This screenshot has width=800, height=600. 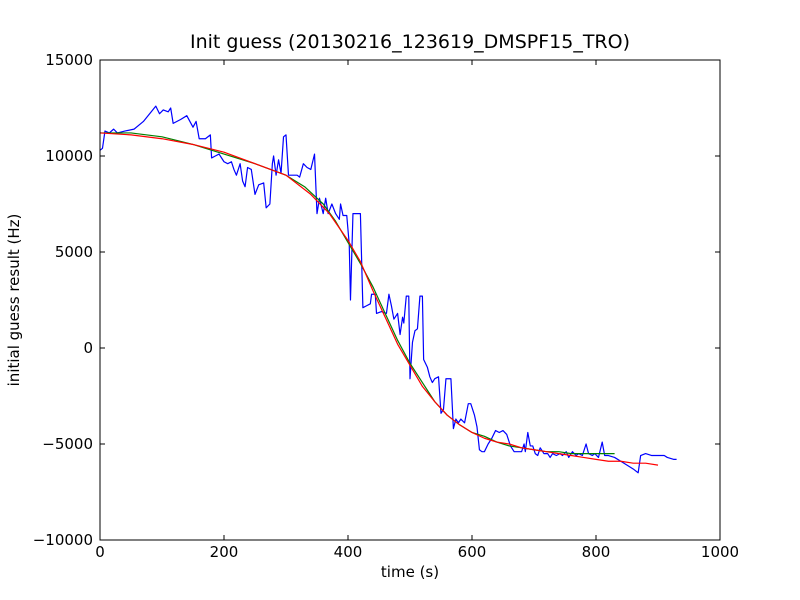 I want to click on x-tick-label: 200, so click(x=224, y=552).